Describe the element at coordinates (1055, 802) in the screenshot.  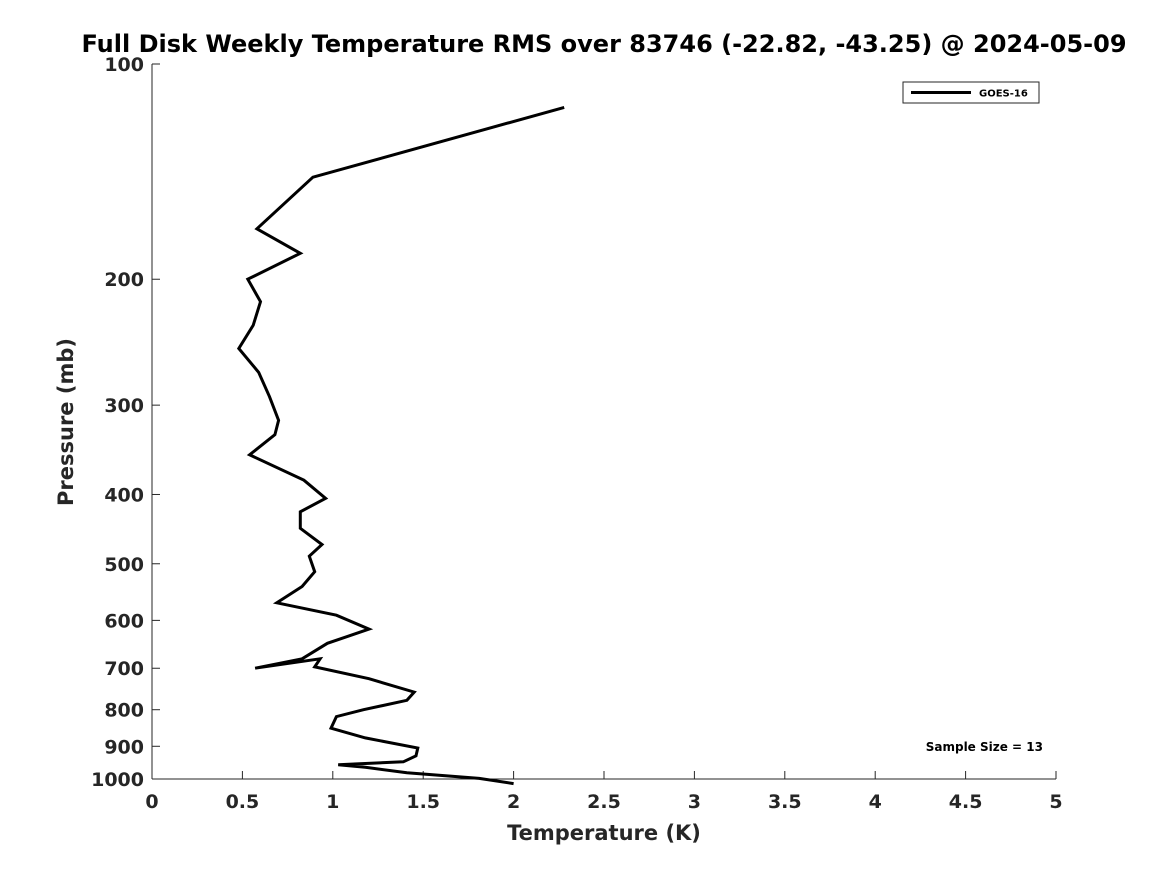
I see `x-tick-label: 5` at that location.